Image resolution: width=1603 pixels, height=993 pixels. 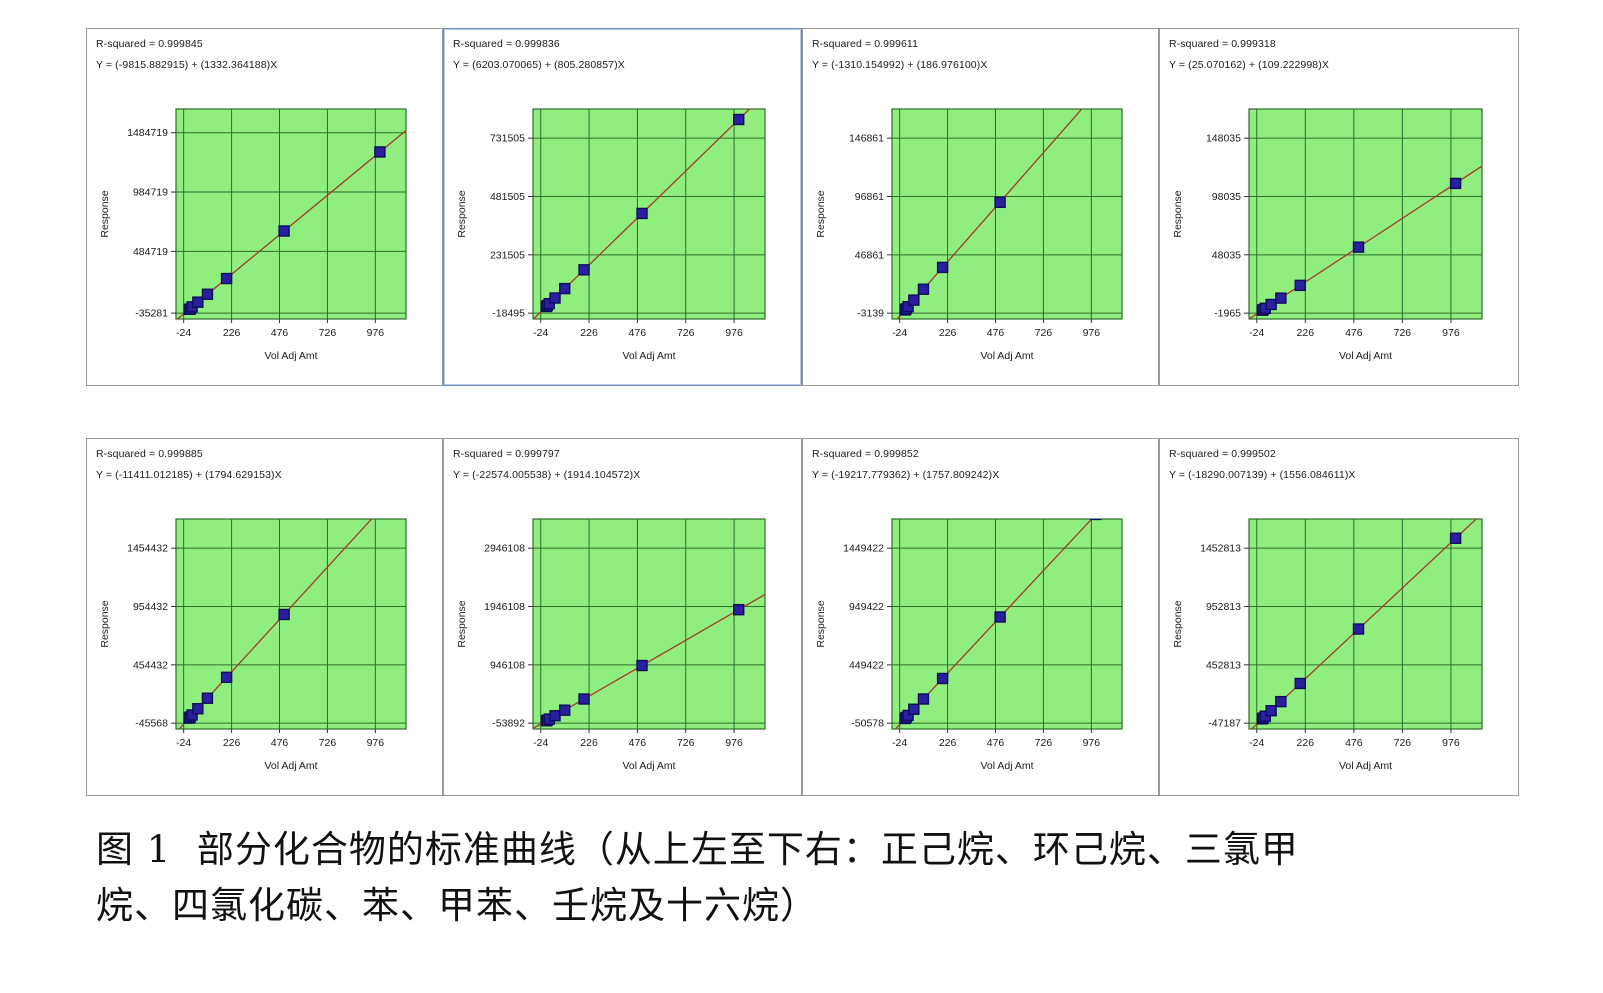 What do you see at coordinates (869, 197) in the screenshot?
I see `y-axis-tick-label: 96861` at bounding box center [869, 197].